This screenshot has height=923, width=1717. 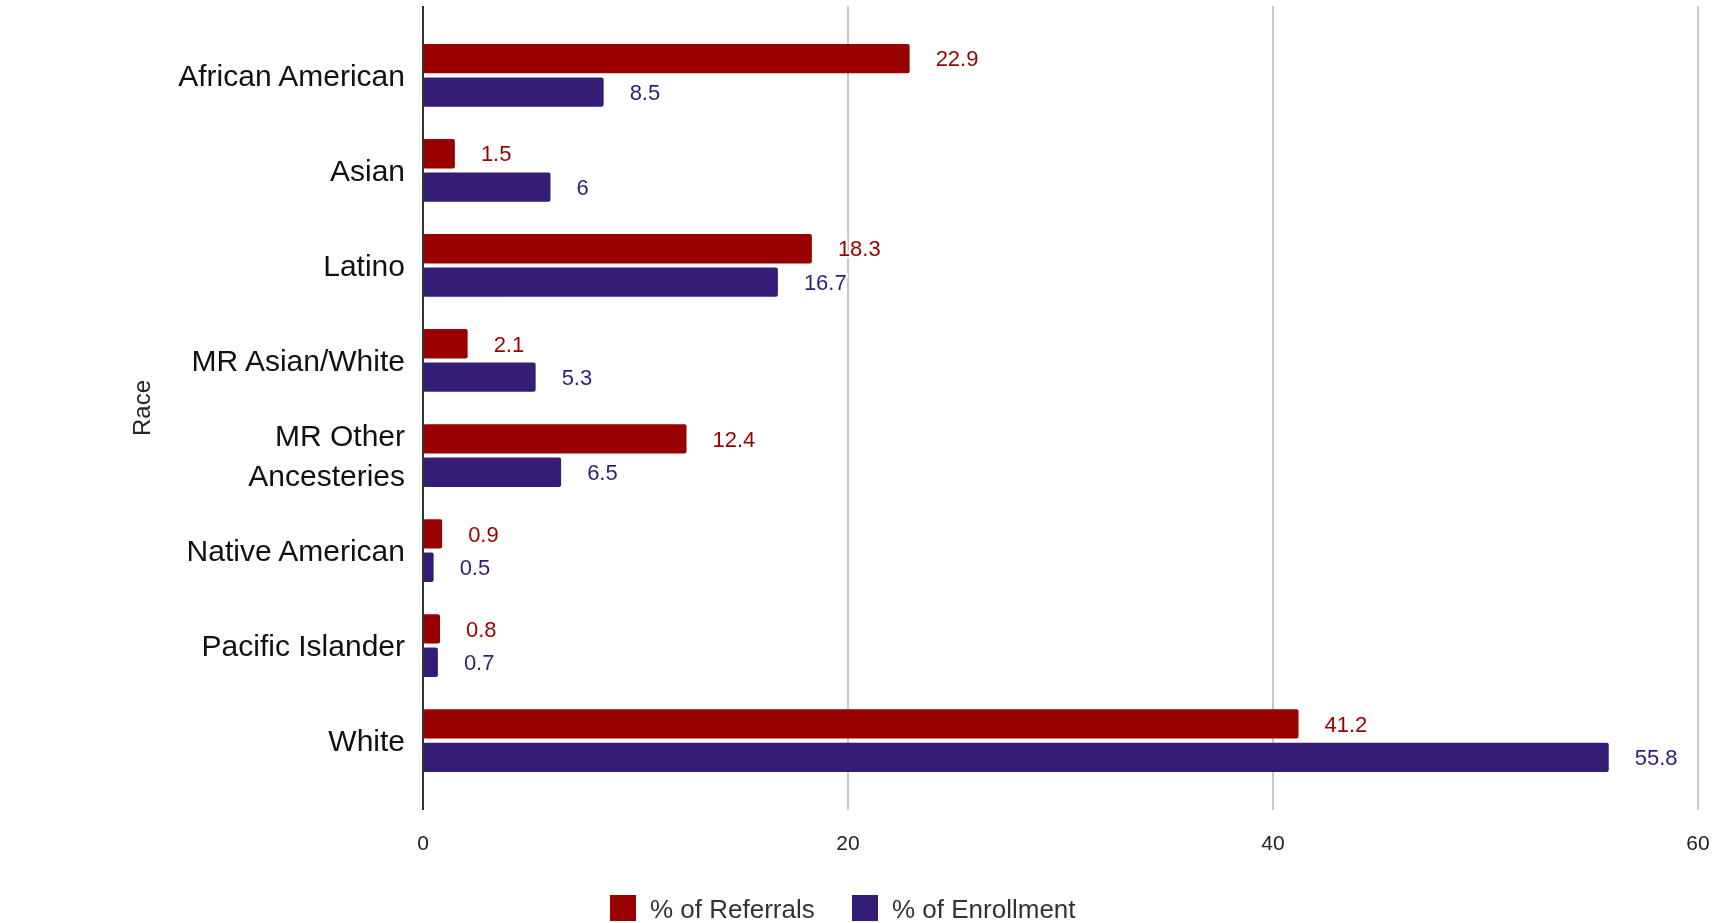 I want to click on y-tick-label: Pacific Islander, so click(x=303, y=646).